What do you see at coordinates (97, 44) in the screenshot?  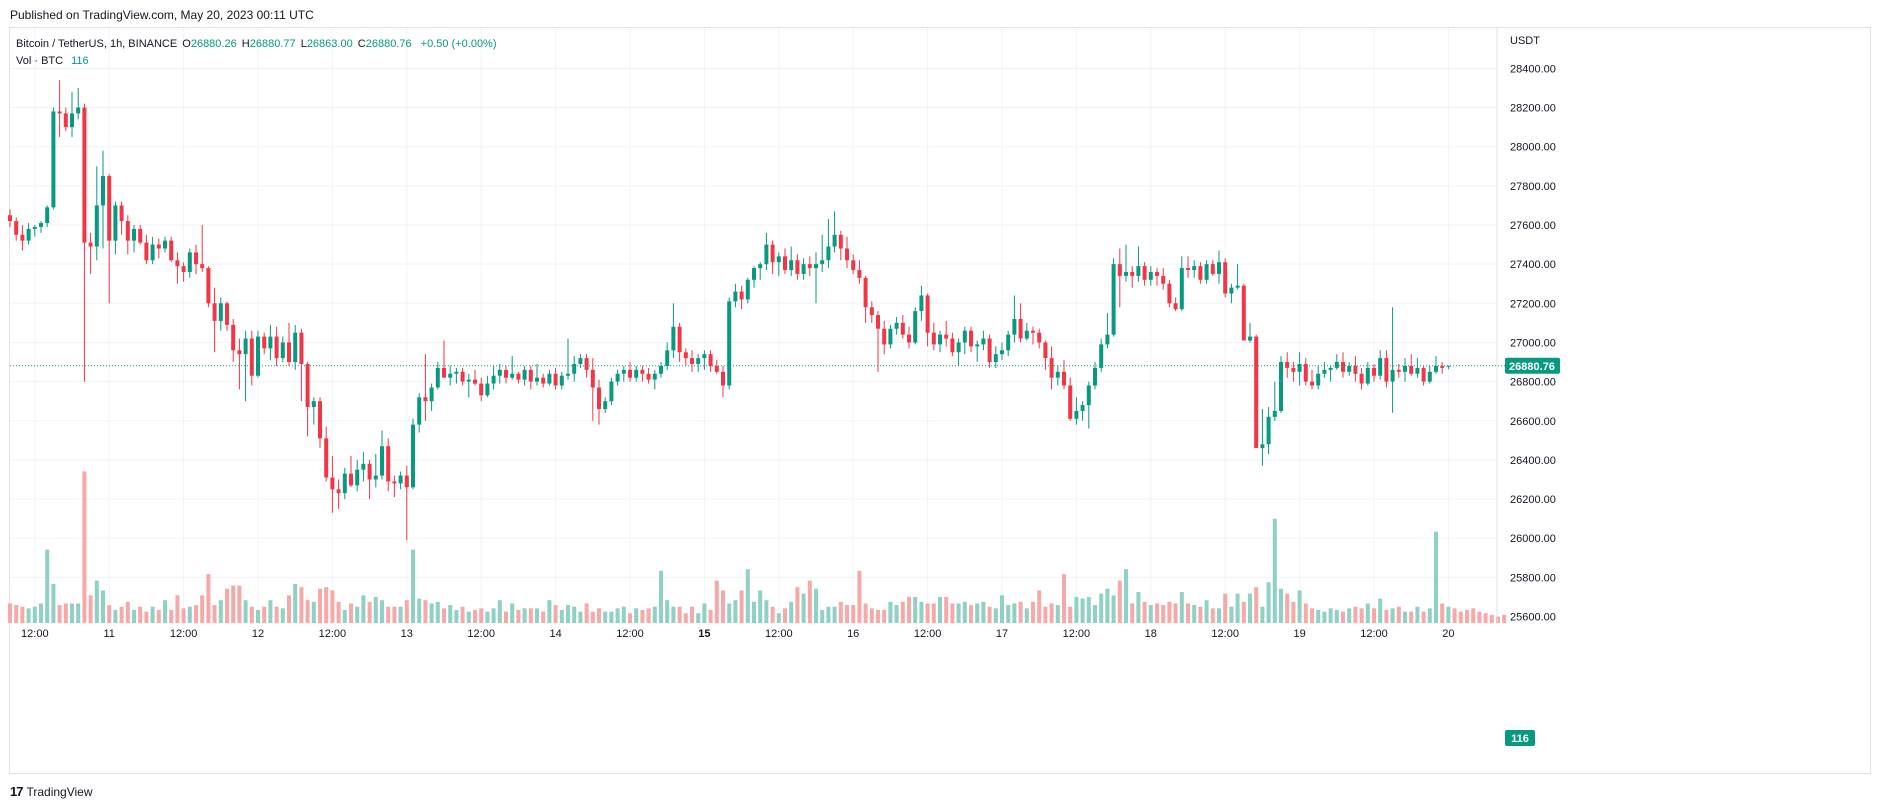 I see `symbol-title: Bitcoin / TetherUS, 1h, BINANCE` at bounding box center [97, 44].